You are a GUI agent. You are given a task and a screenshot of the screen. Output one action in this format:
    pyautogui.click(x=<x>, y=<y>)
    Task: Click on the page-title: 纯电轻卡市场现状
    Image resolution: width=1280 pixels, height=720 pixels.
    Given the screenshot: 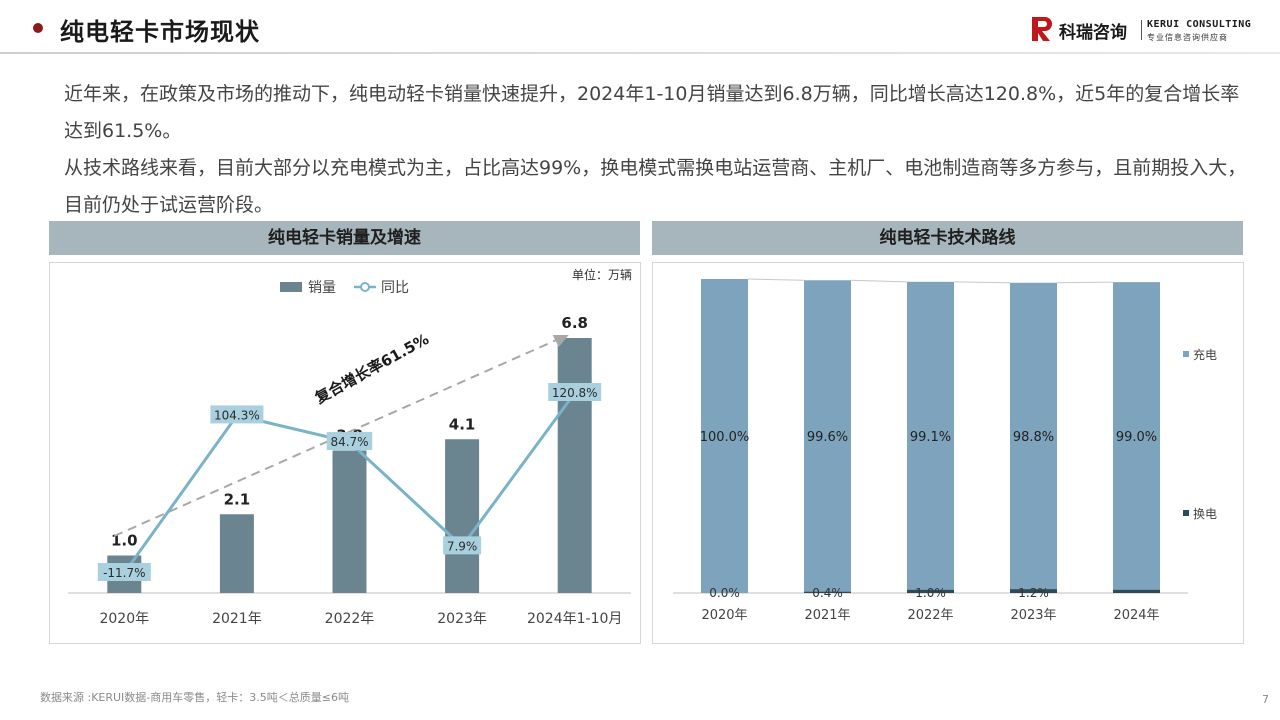 What is the action you would take?
    pyautogui.click(x=160, y=32)
    